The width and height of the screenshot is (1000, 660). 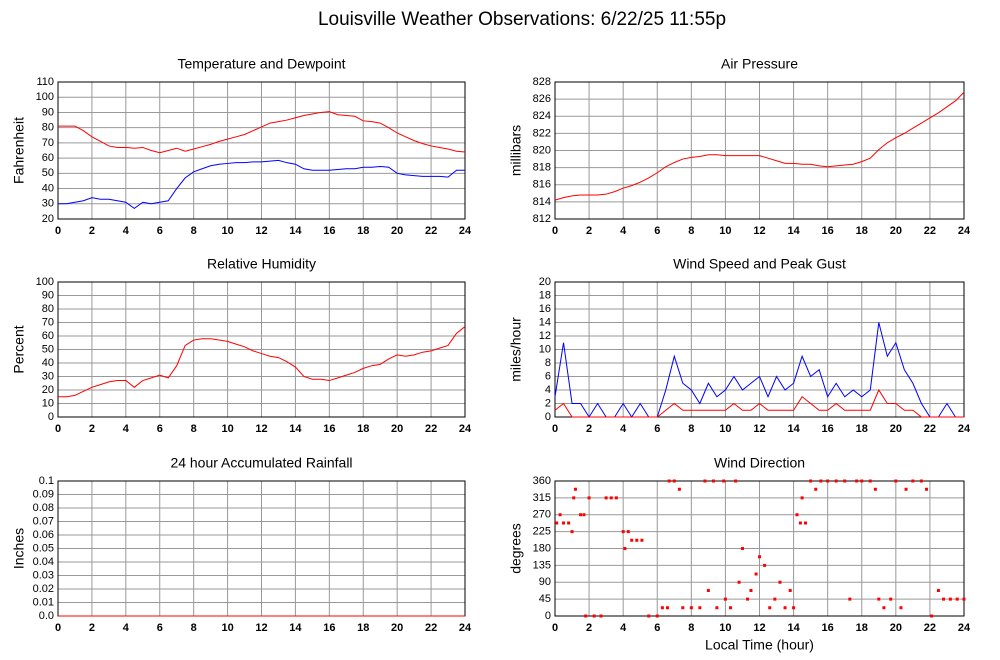 I want to click on y-tick-label: 0.08, so click(x=43, y=508).